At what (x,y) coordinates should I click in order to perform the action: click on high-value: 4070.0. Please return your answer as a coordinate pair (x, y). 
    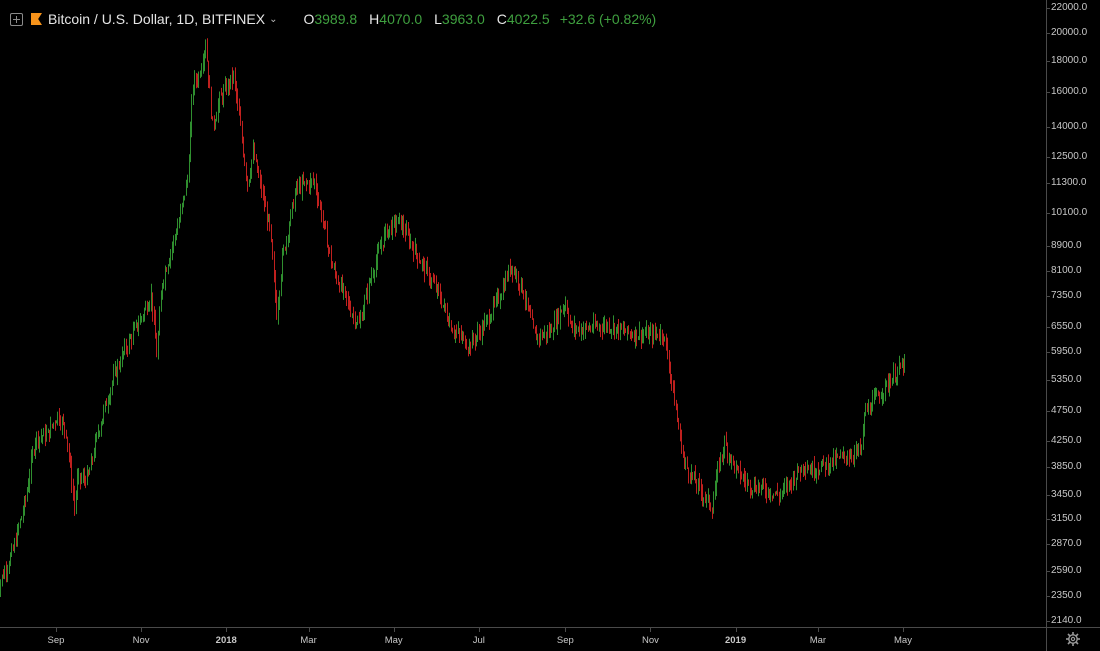
    Looking at the image, I should click on (401, 19).